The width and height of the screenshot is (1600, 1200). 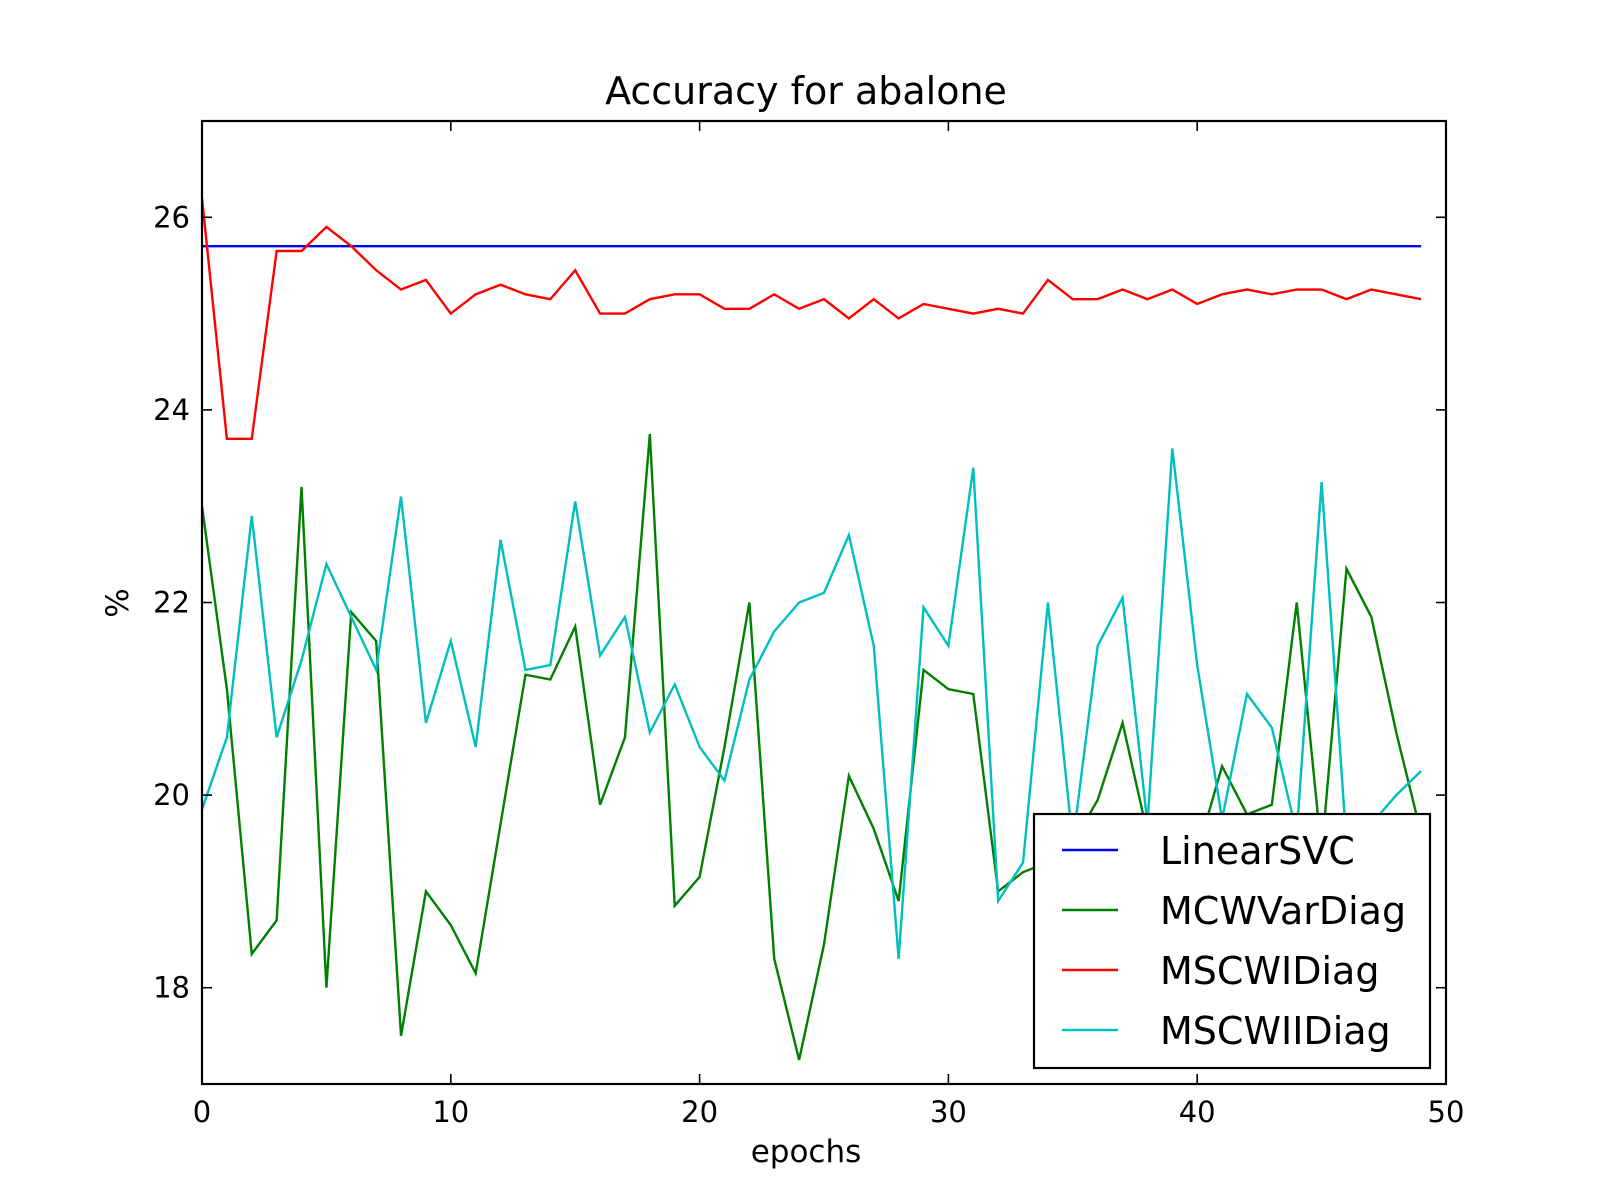 I want to click on legend-label-mcwvardiag: MCWVarDiag, so click(x=1283, y=911).